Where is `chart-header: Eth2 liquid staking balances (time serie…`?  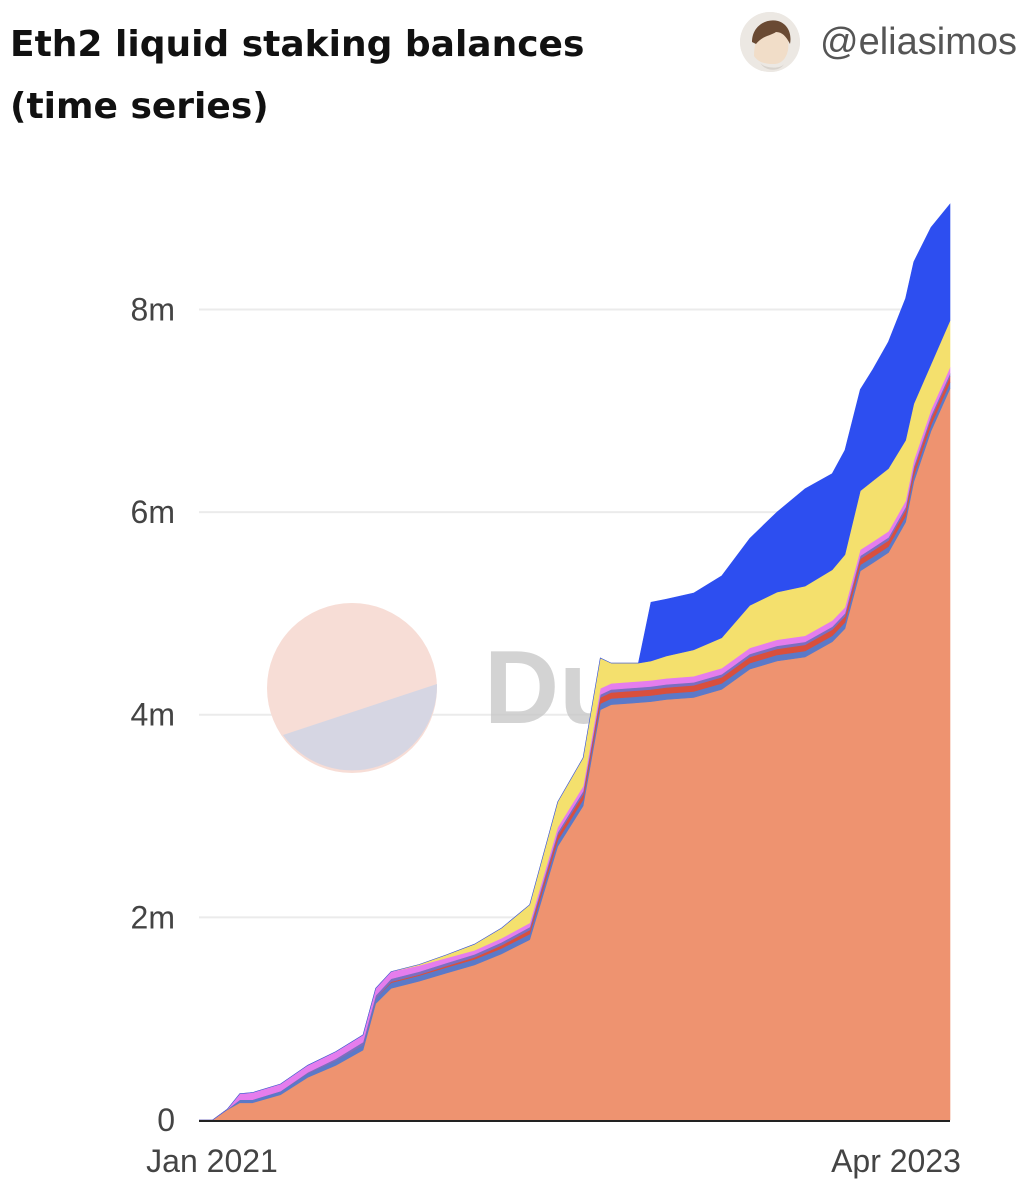
chart-header: Eth2 liquid staking balances (time serie… is located at coordinates (511, 75).